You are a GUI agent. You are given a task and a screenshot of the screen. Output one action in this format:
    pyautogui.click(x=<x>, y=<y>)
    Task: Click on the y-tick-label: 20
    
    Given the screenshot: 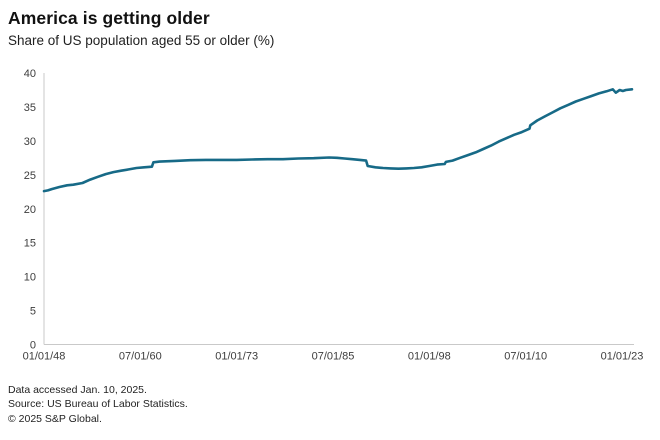 What is the action you would take?
    pyautogui.click(x=30, y=210)
    